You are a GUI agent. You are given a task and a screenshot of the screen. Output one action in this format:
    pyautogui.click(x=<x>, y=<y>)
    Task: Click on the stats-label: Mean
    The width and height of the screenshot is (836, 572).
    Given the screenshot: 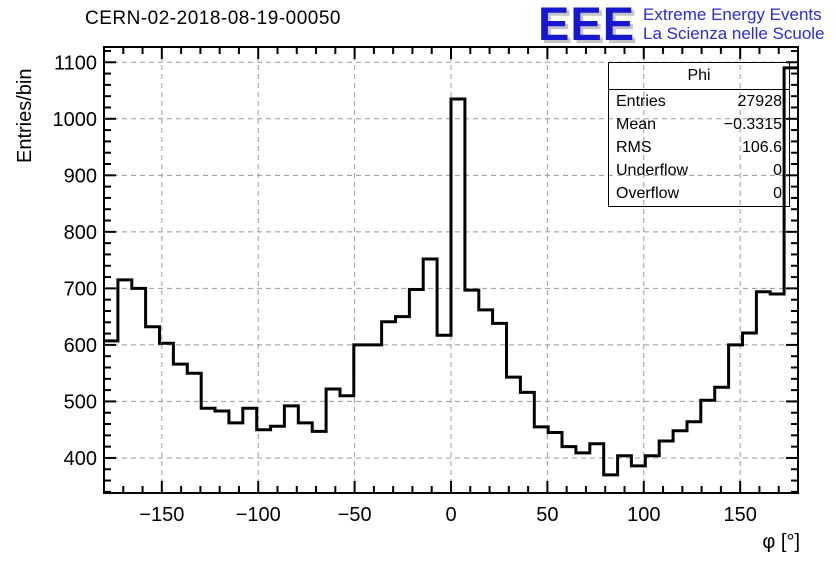 What is the action you would take?
    pyautogui.click(x=636, y=124)
    